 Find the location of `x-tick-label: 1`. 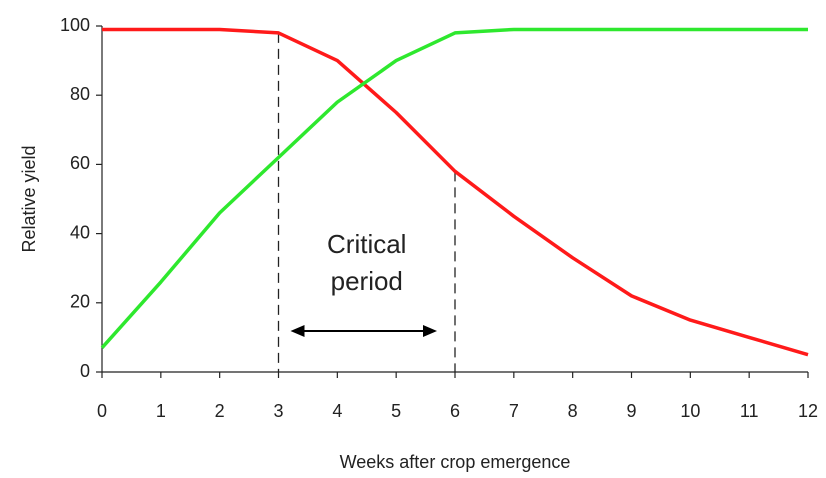

x-tick-label: 1 is located at coordinates (161, 411).